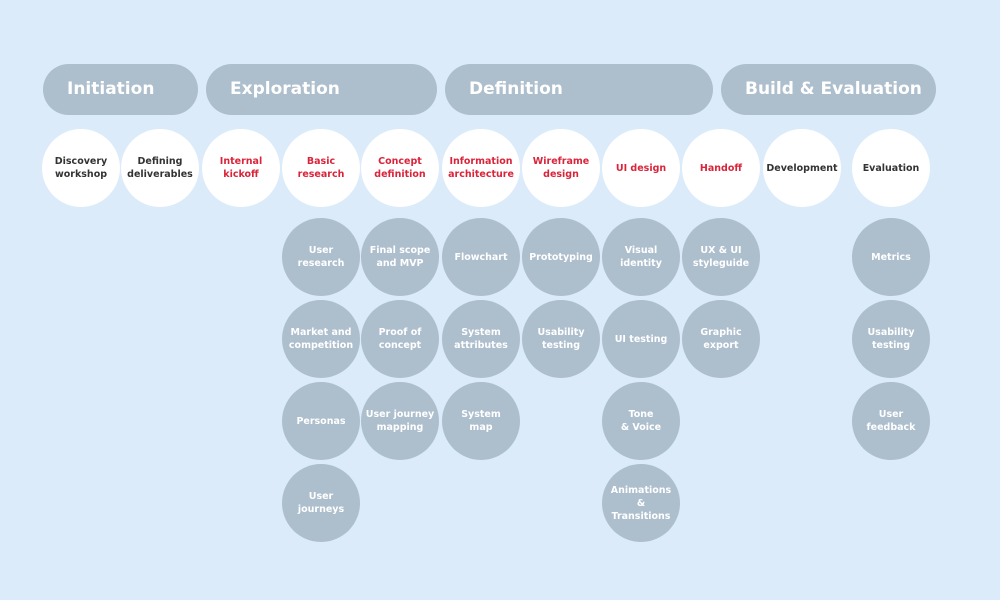 The height and width of the screenshot is (600, 1000). Describe the element at coordinates (721, 257) in the screenshot. I see `substep-circle: UX & UI styleguide` at that location.